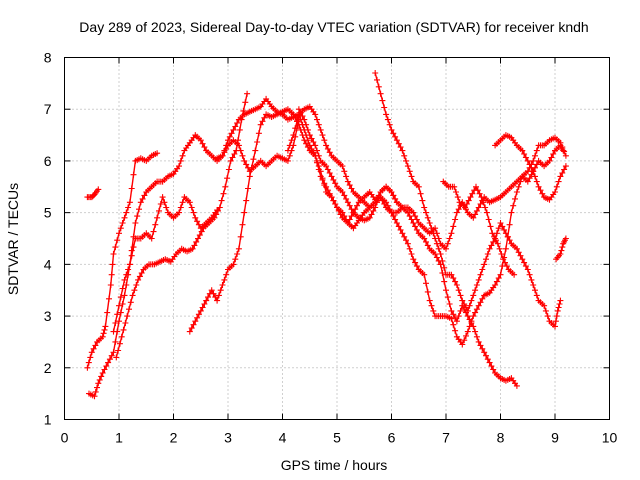 The width and height of the screenshot is (640, 480). What do you see at coordinates (283, 438) in the screenshot?
I see `x-tick-label: 4` at bounding box center [283, 438].